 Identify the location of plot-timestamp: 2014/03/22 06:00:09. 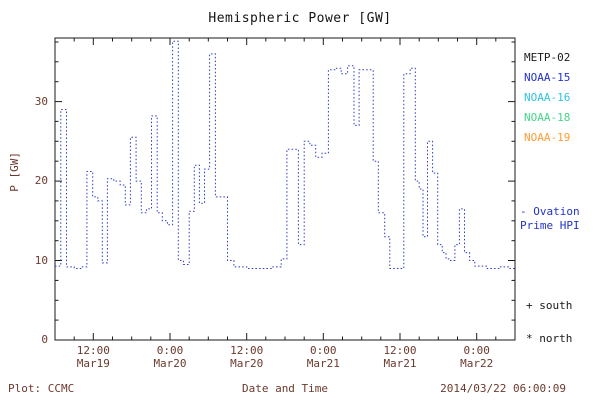
(503, 388).